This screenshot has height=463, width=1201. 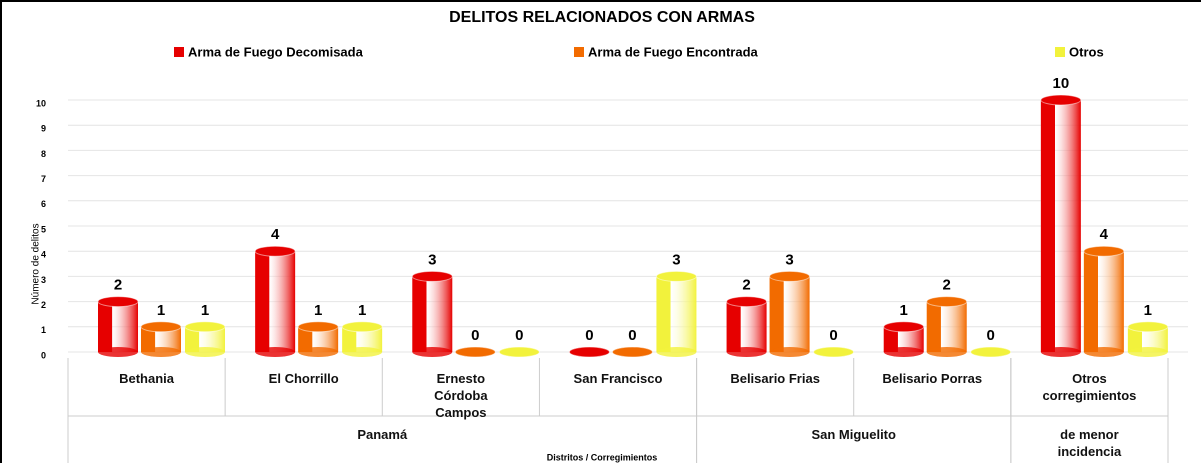 I want to click on y-tick-label: 8, so click(x=43, y=154).